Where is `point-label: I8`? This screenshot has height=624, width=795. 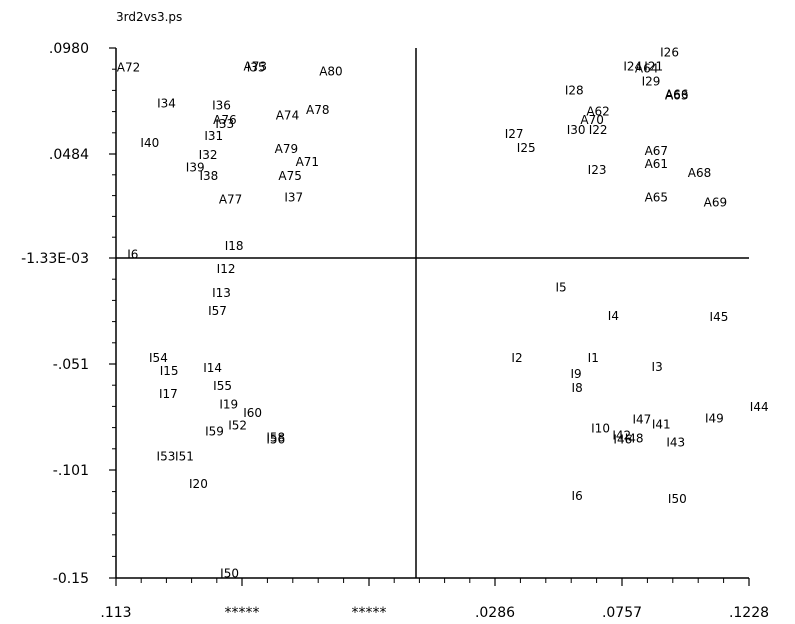 point-label: I8 is located at coordinates (577, 388).